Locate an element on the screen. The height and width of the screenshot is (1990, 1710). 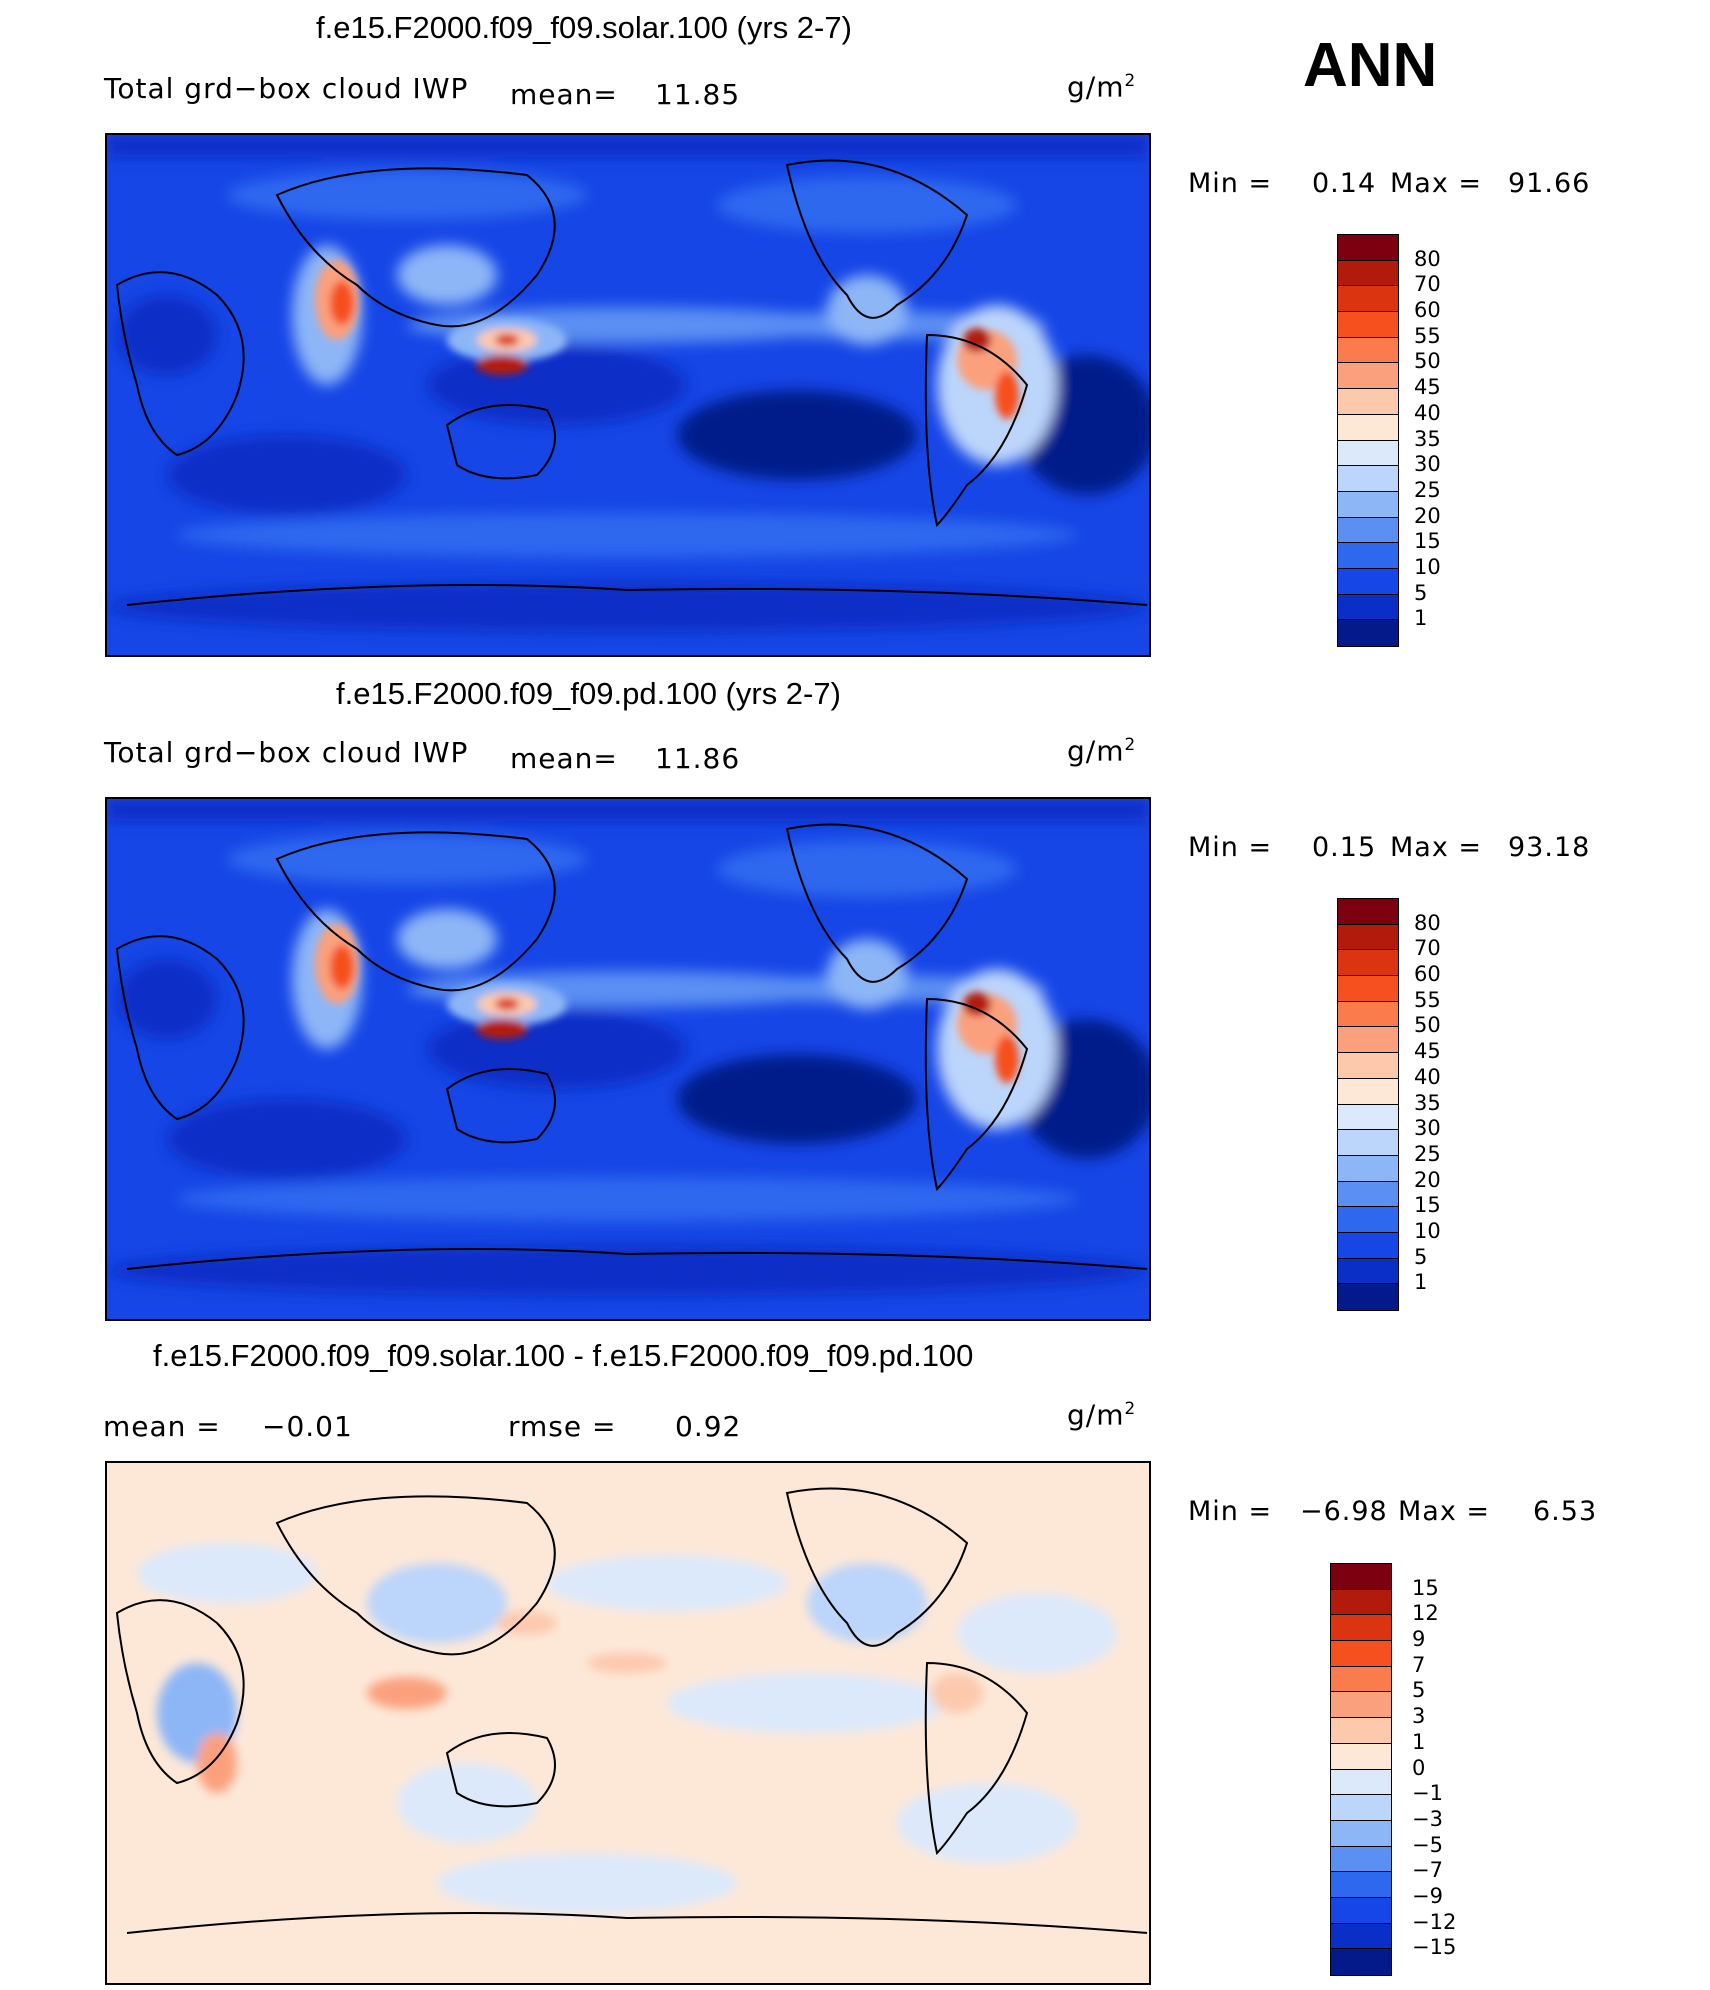
panel1-min-label: Min = is located at coordinates (1230, 183).